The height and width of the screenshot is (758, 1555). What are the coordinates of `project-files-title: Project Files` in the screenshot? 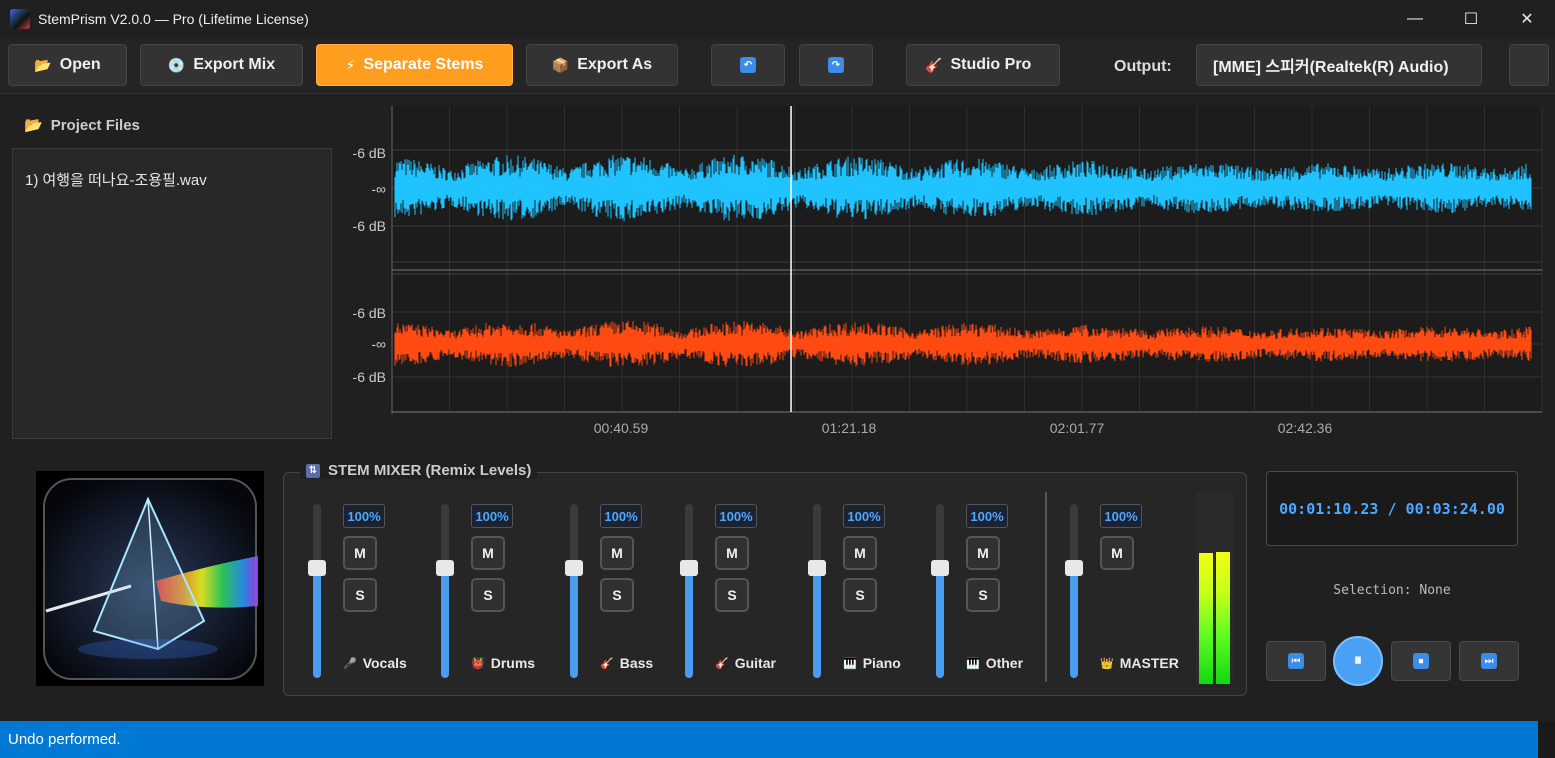 It's located at (95, 125).